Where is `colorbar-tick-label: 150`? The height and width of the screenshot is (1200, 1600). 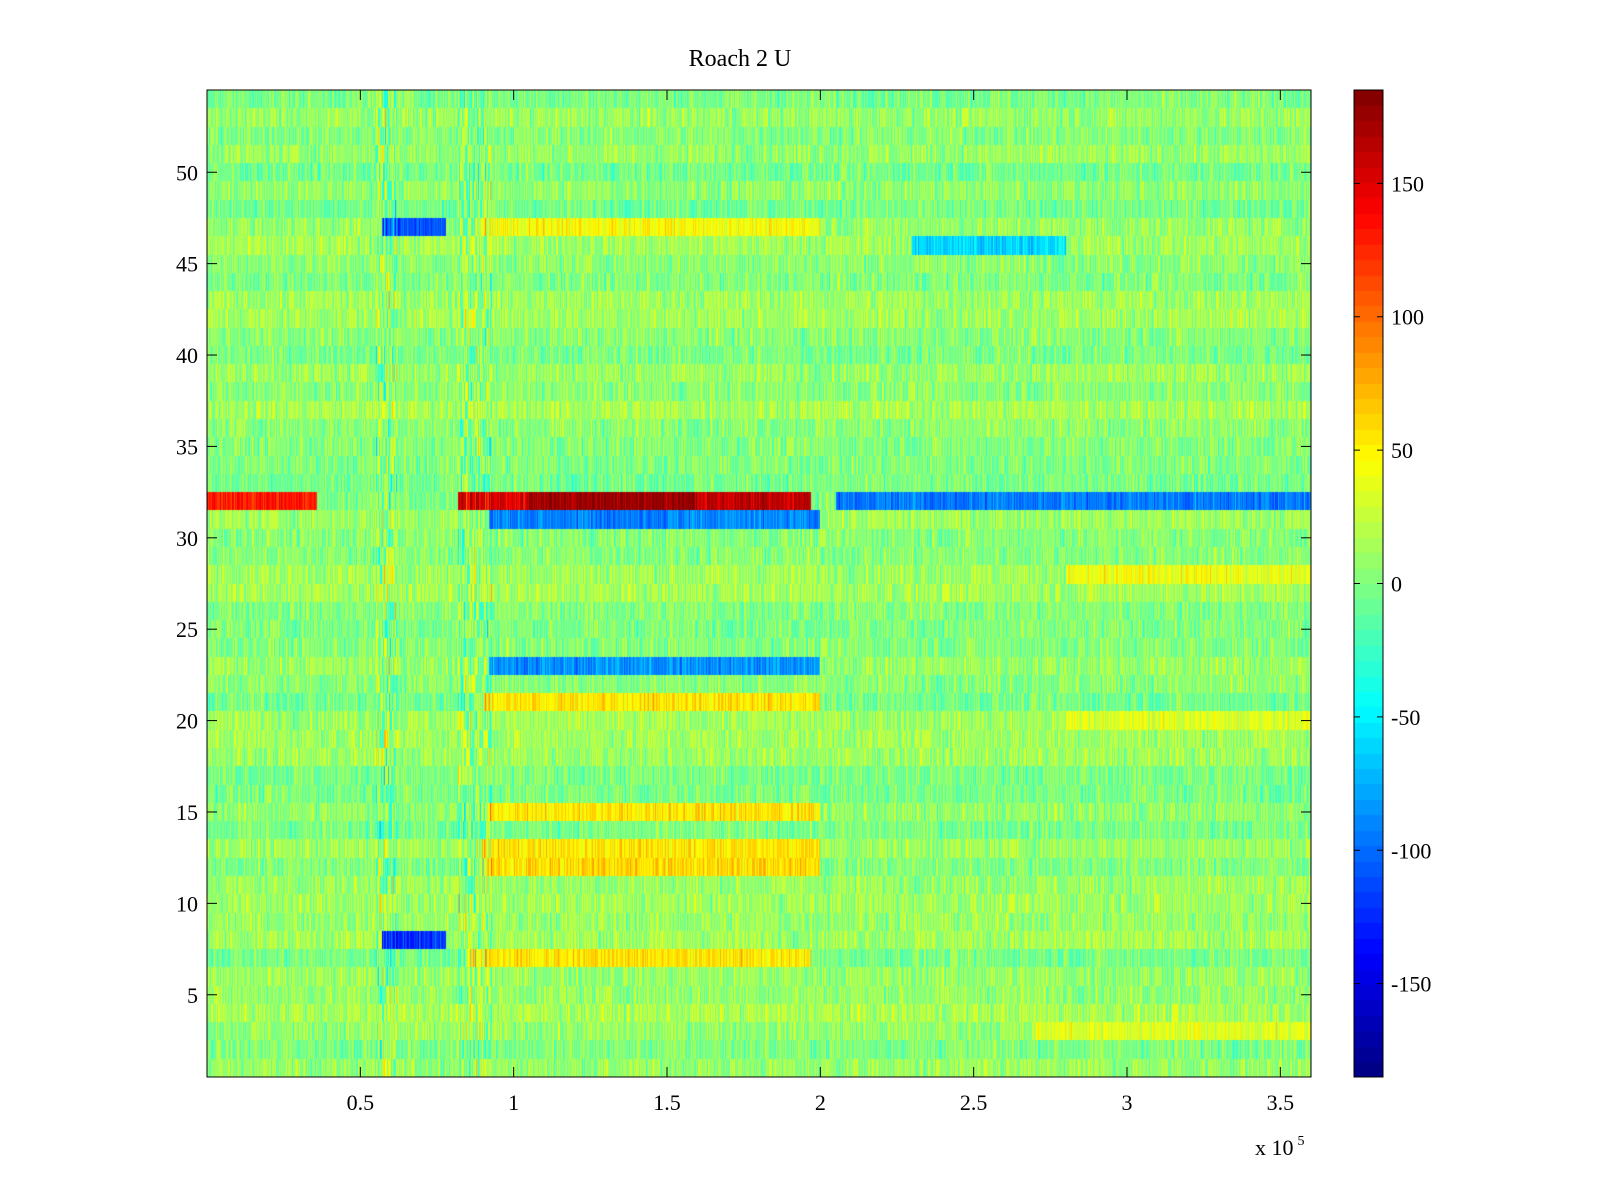 colorbar-tick-label: 150 is located at coordinates (1407, 183).